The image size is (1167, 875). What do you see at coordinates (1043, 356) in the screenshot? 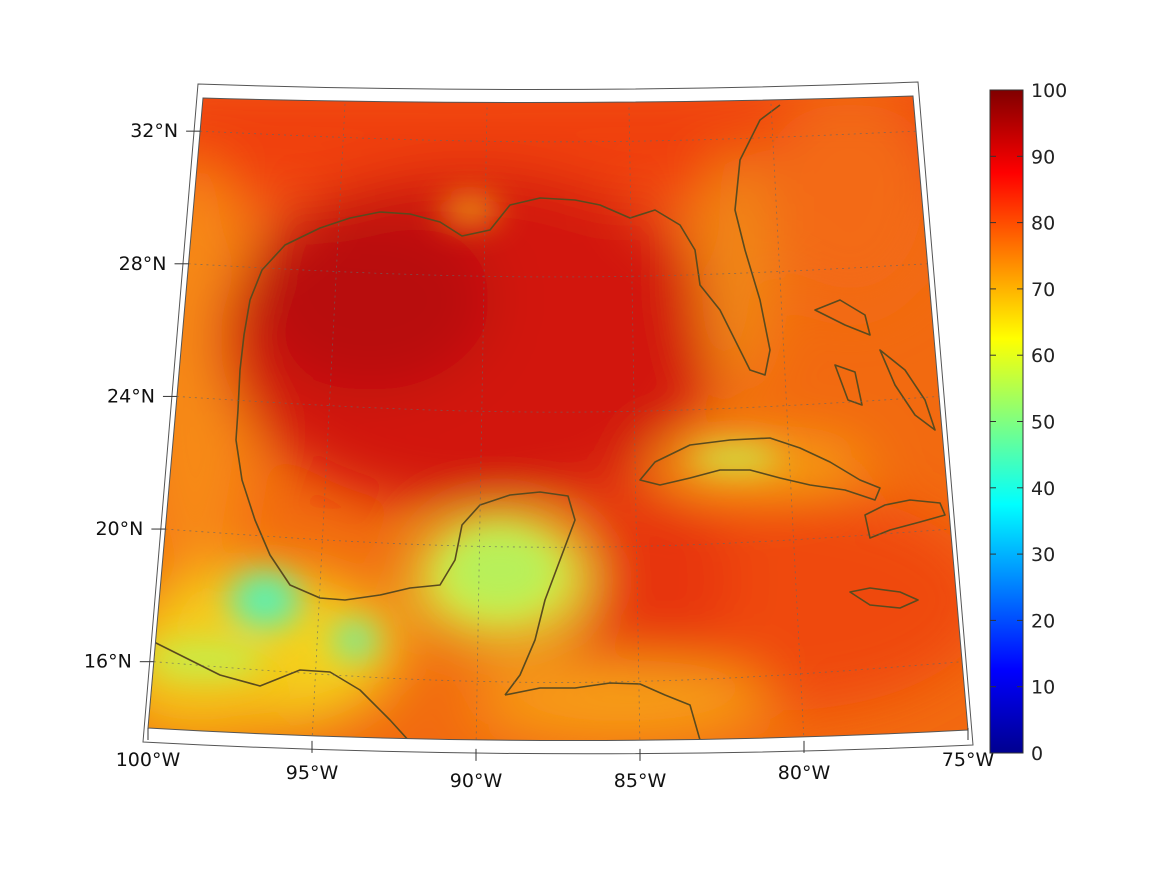
I see `colorbar-tick-label: 60` at bounding box center [1043, 356].